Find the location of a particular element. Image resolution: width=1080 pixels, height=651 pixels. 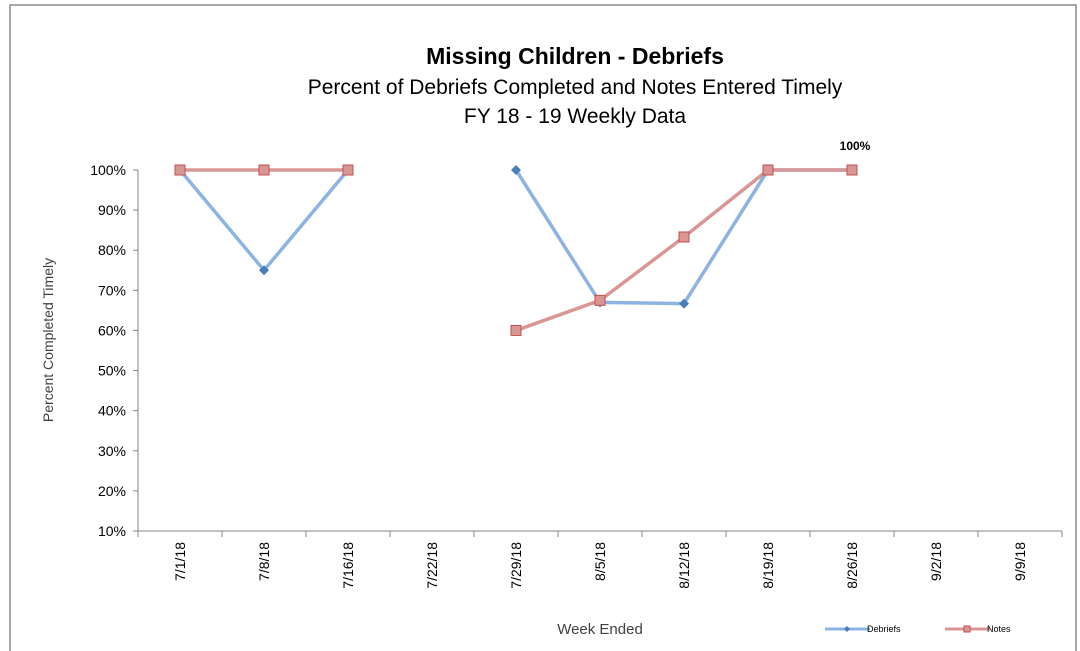

x-tick-label: 9/2/18 is located at coordinates (936, 561).